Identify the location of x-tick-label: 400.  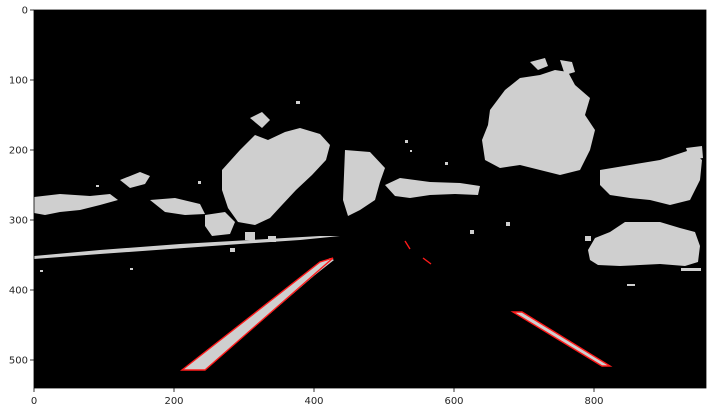
(313, 401).